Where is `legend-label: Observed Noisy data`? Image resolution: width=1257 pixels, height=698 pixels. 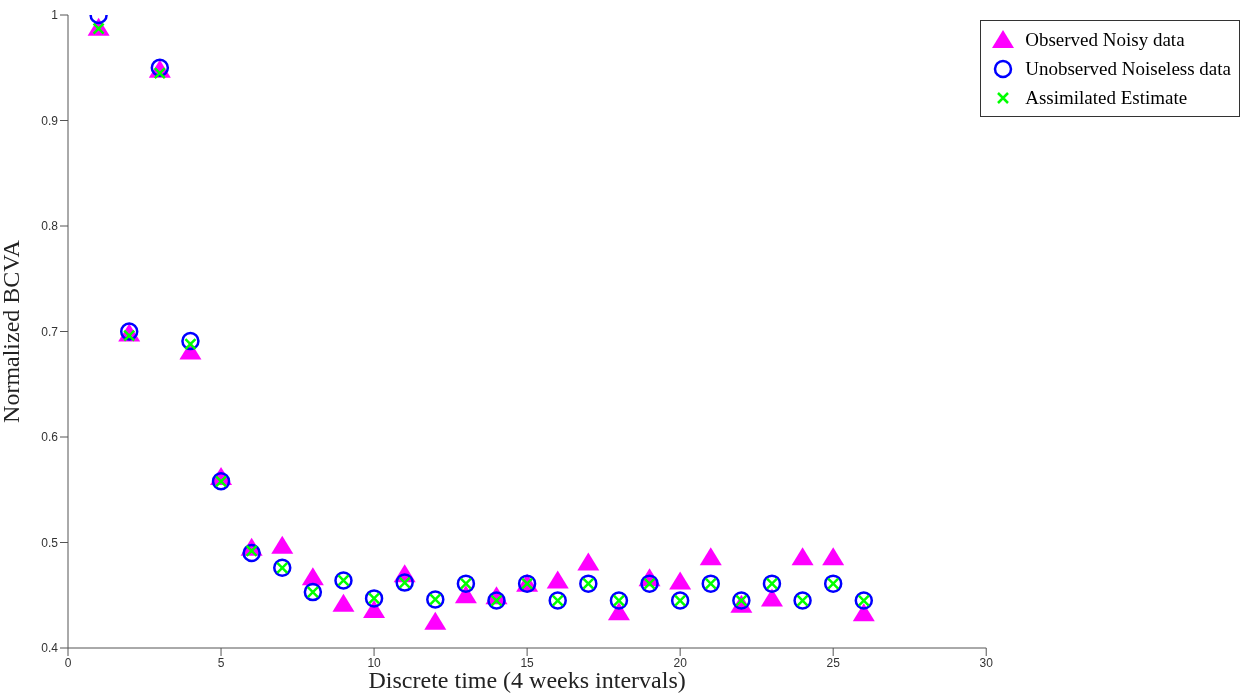
legend-label: Observed Noisy data is located at coordinates (1105, 39).